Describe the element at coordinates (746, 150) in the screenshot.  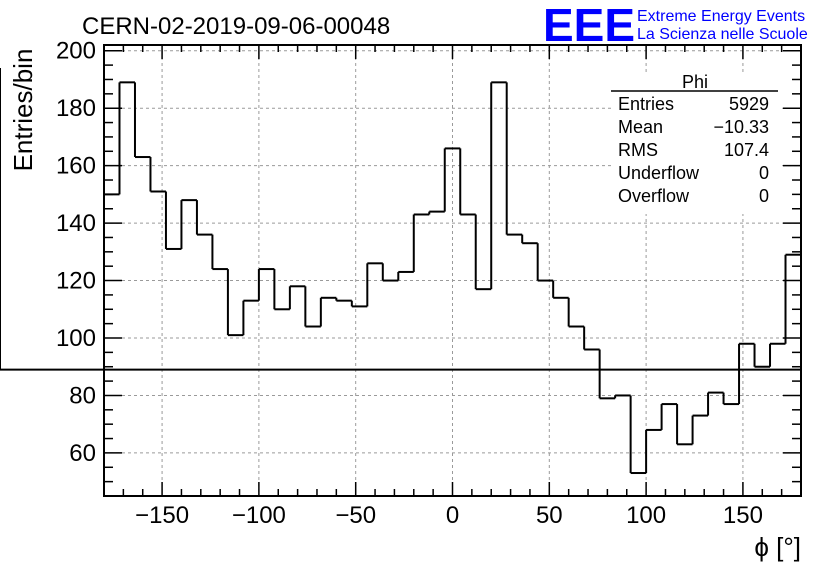
I see `stats-row-value: 107.4` at that location.